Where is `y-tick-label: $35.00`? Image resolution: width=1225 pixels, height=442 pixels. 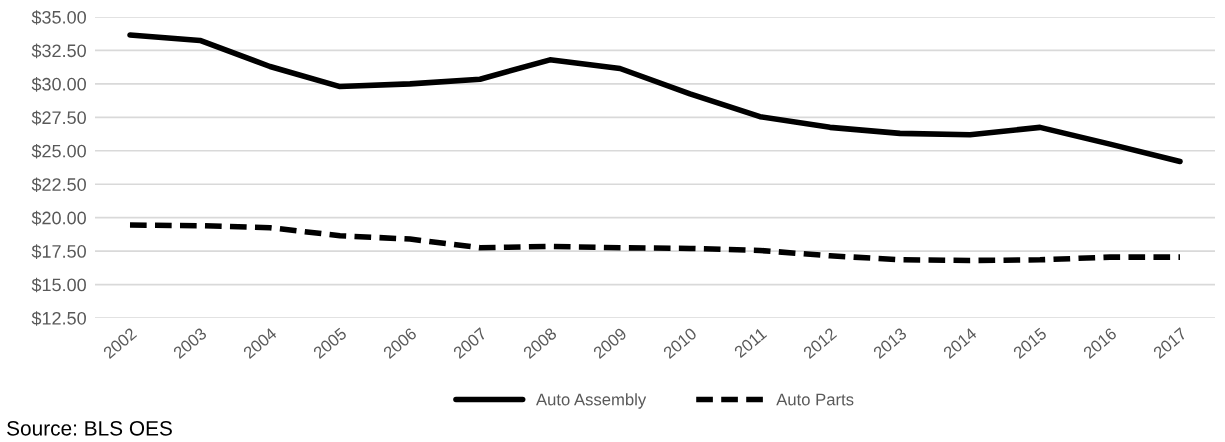 y-tick-label: $35.00 is located at coordinates (58, 17).